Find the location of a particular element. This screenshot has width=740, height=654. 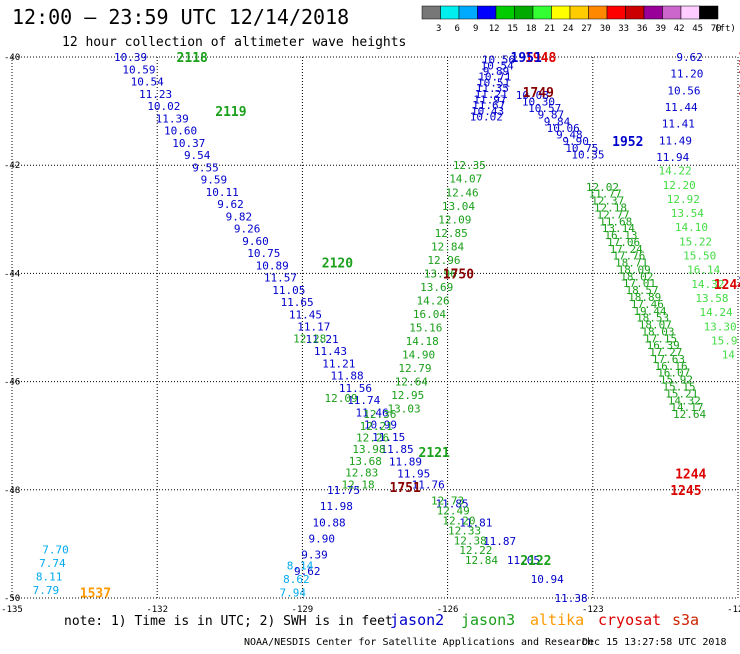

swh-value-label: 9.87 is located at coordinates (551, 115).